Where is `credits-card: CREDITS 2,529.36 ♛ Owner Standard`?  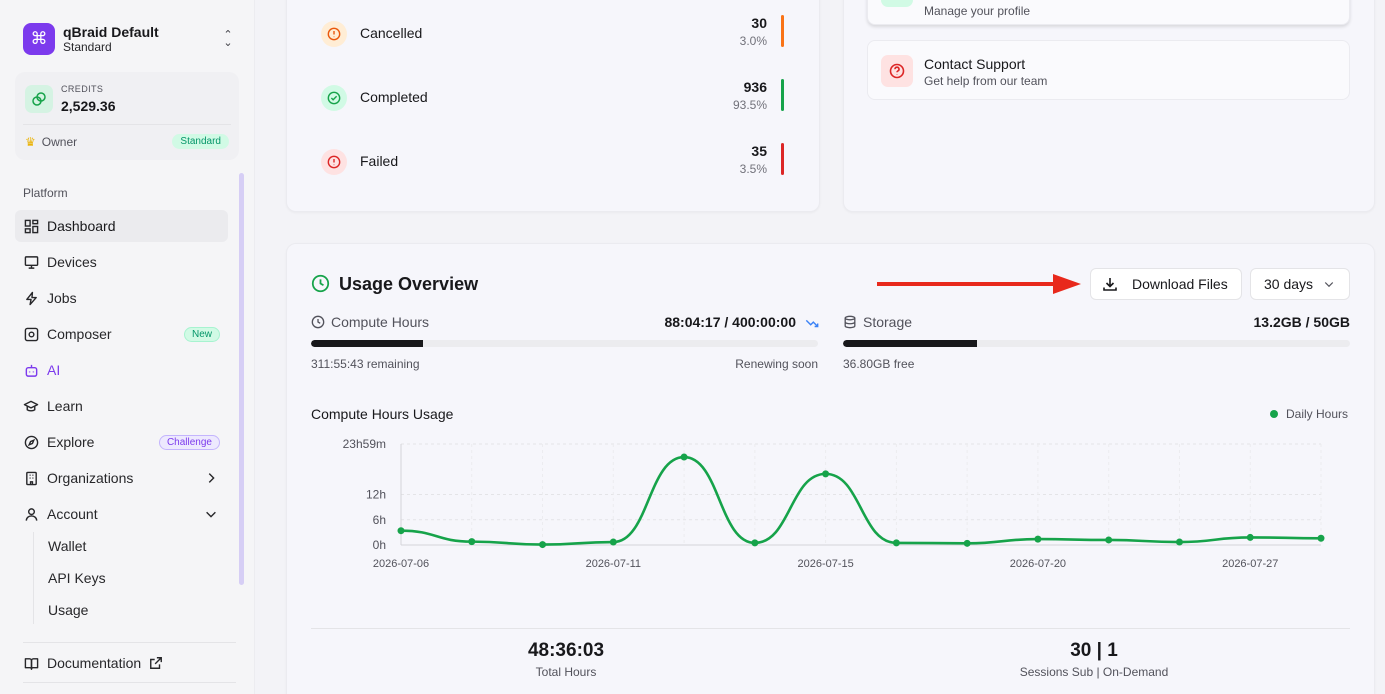
credits-card: CREDITS 2,529.36 ♛ Owner Standard is located at coordinates (127, 116).